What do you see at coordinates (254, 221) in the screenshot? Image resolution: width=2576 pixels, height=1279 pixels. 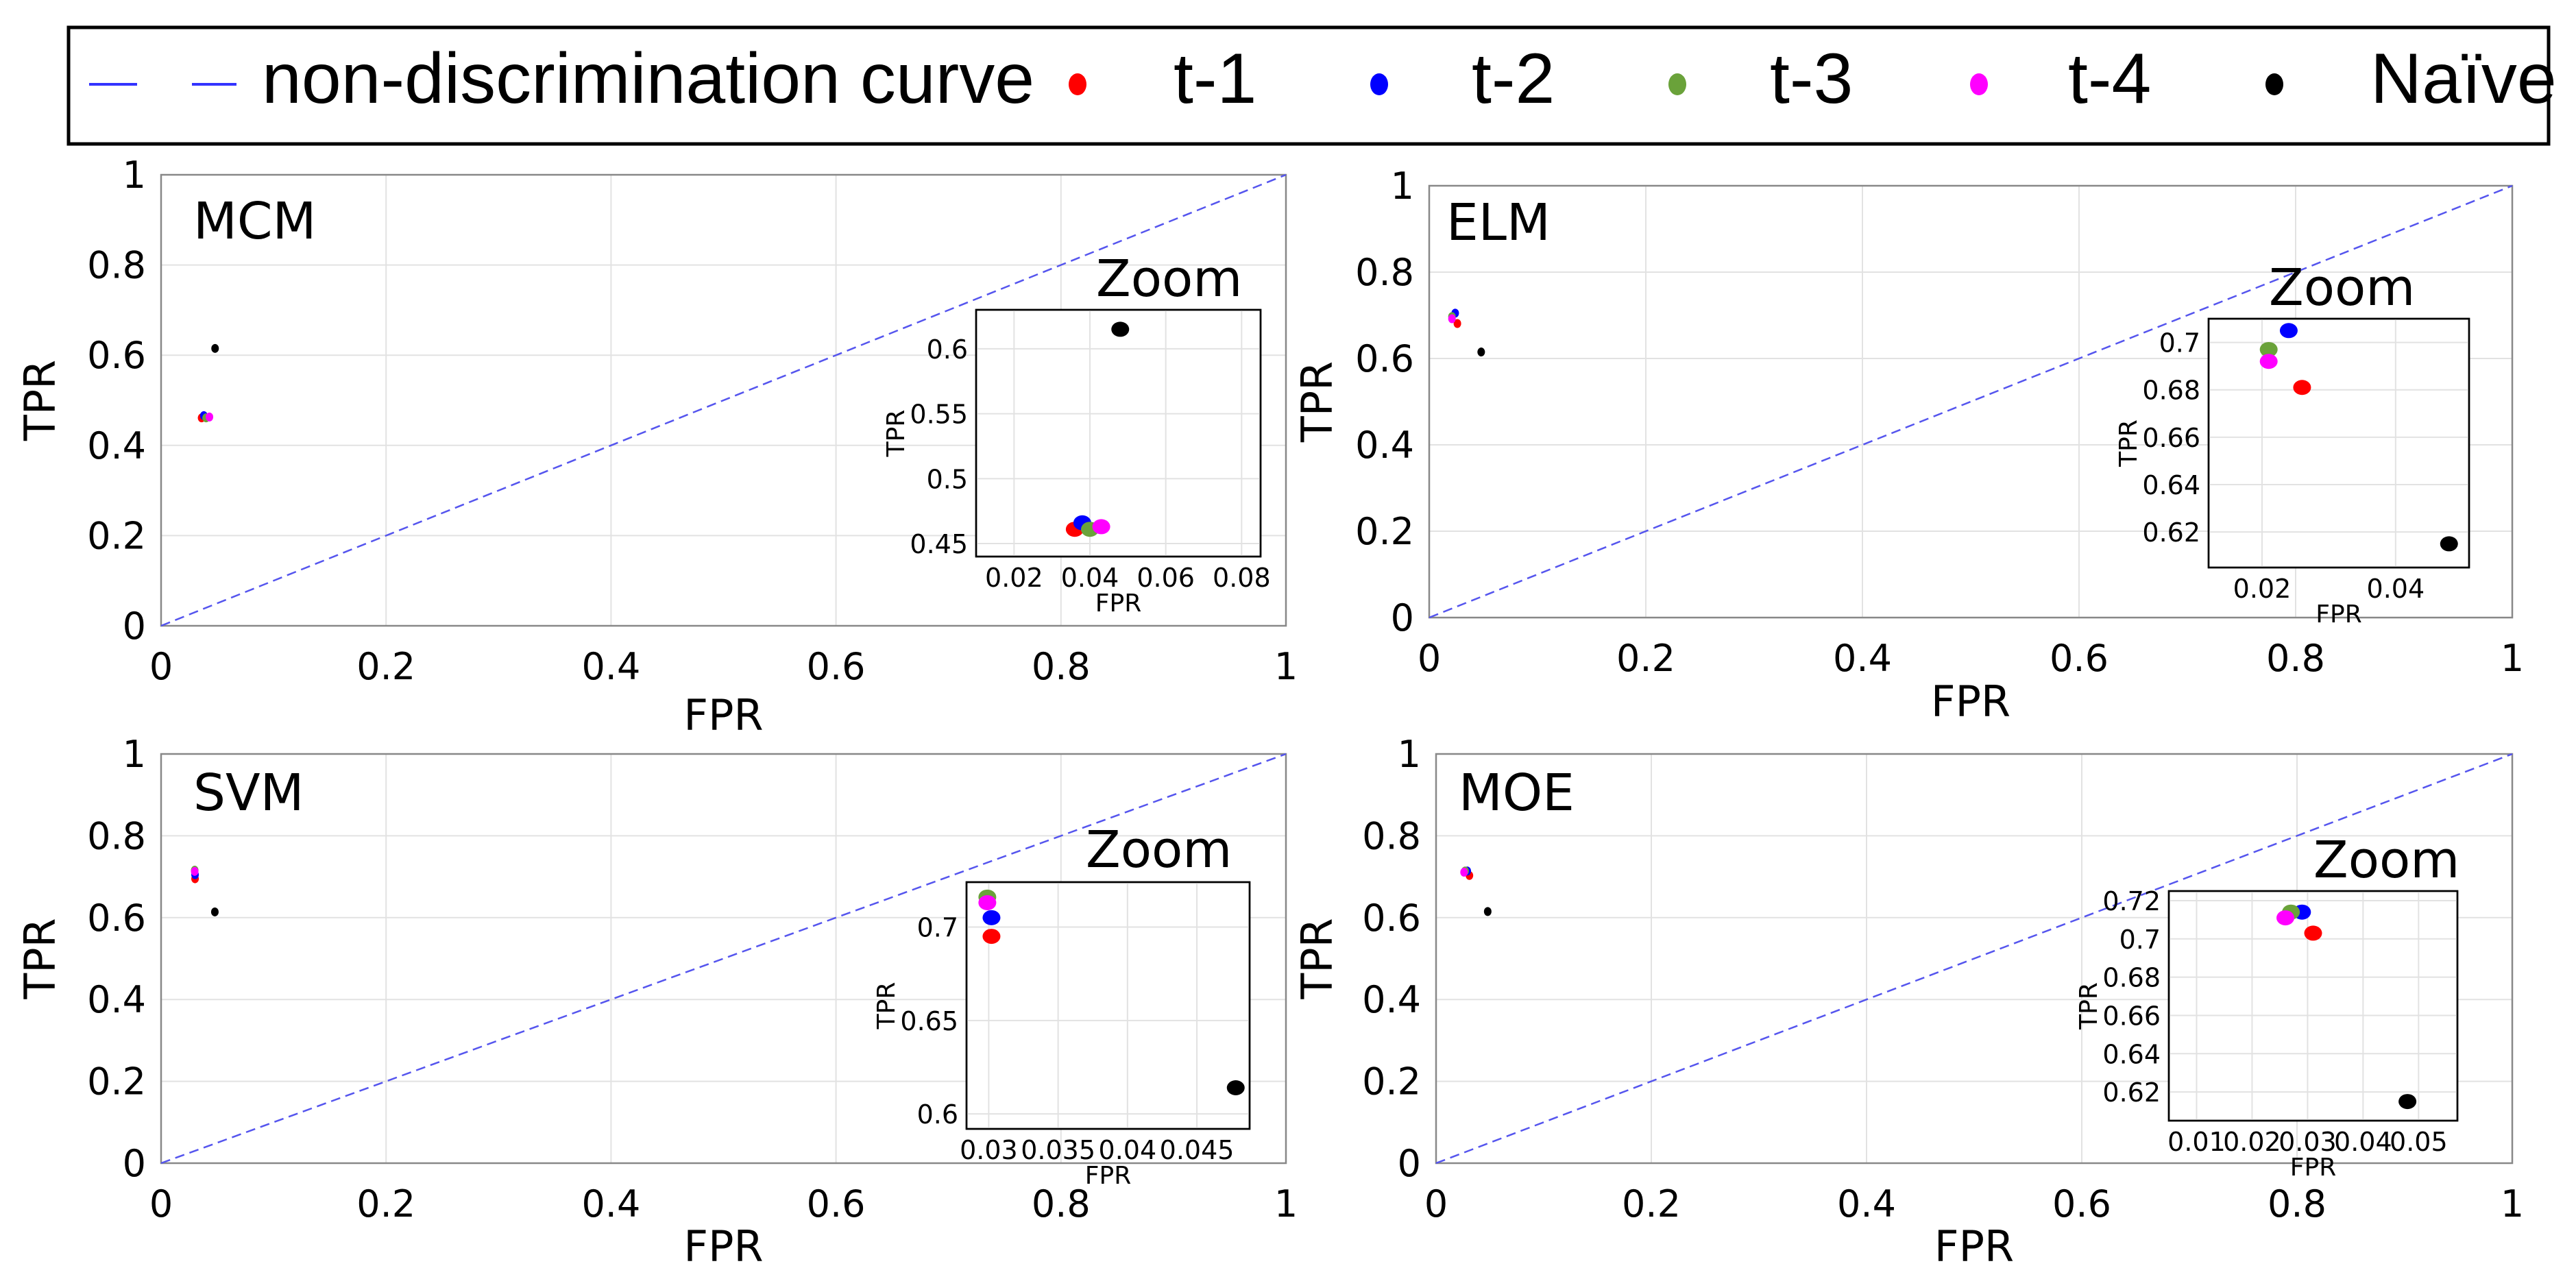 I see `panel-title: MCM` at bounding box center [254, 221].